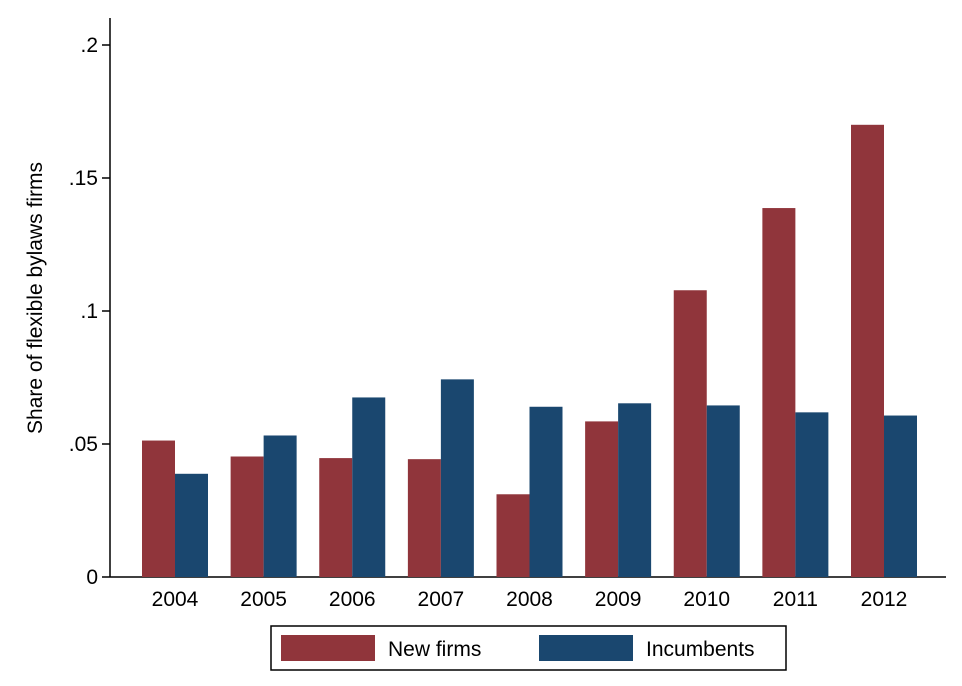 This screenshot has height=686, width=962. I want to click on x-tick-label: 2007, so click(441, 599).